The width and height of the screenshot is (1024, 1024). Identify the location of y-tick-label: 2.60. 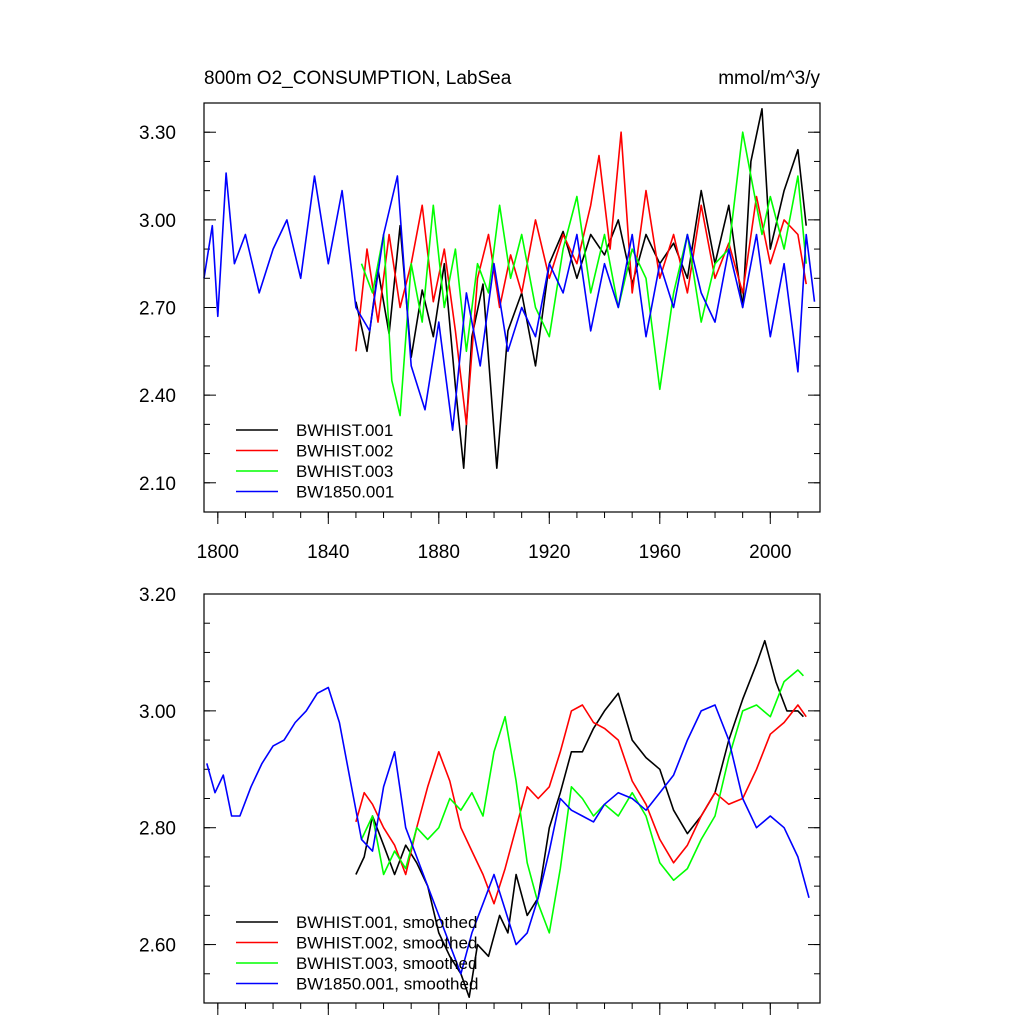
(157, 946).